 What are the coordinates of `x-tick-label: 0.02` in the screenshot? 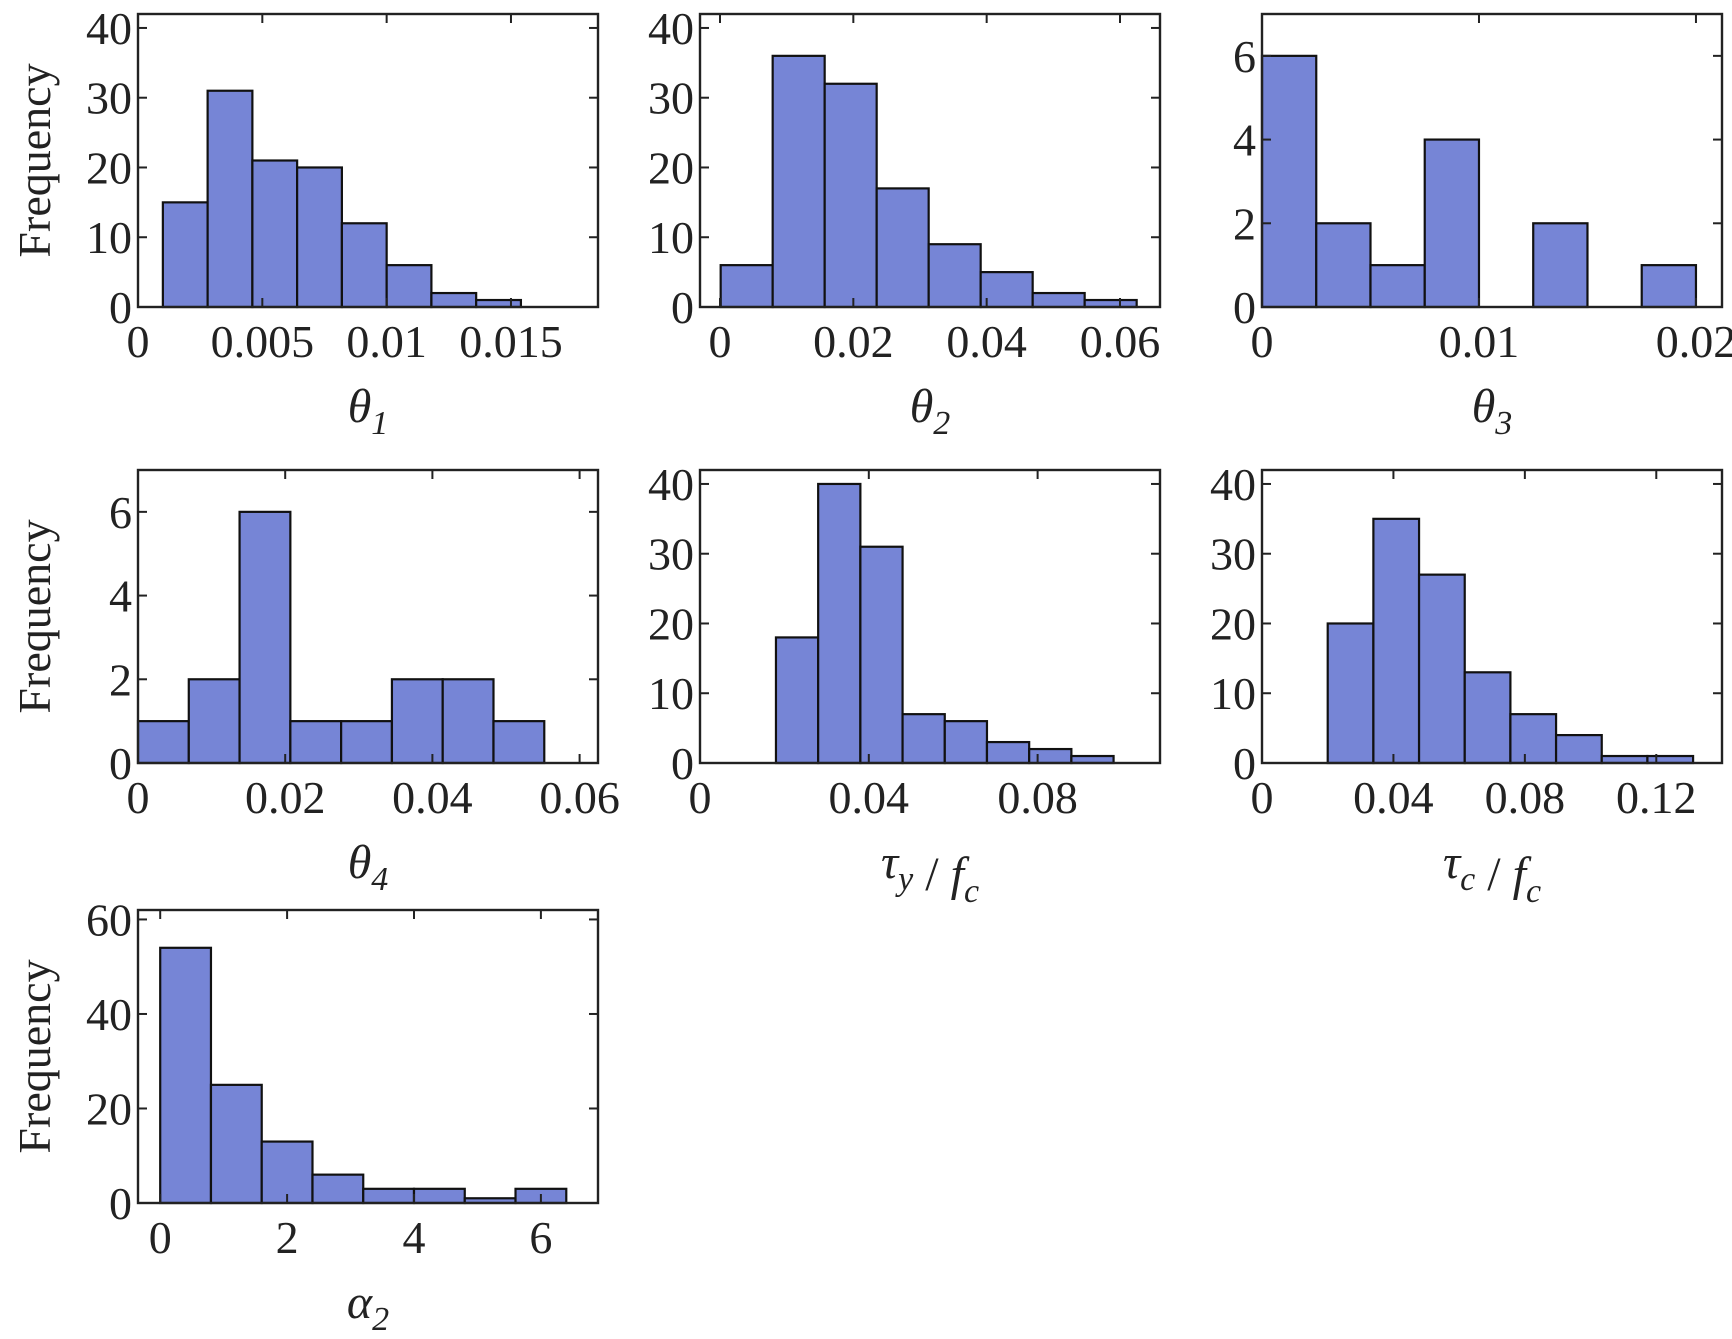 It's located at (1694, 341).